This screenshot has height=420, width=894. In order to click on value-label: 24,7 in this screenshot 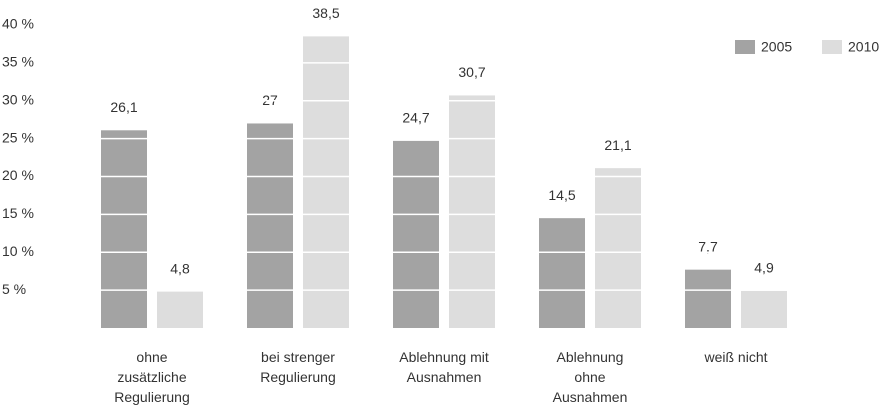, I will do `click(415, 118)`.